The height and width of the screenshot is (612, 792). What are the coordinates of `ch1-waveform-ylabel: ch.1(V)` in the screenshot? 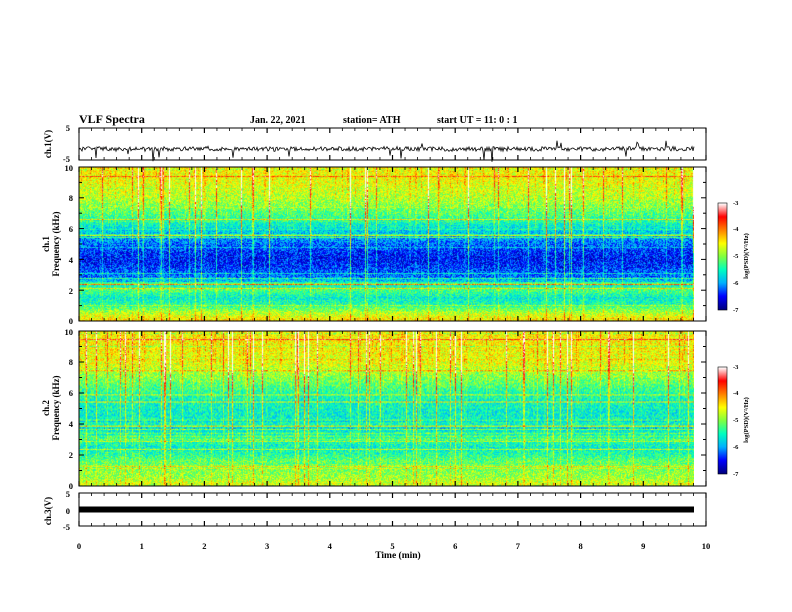 It's located at (48, 144).